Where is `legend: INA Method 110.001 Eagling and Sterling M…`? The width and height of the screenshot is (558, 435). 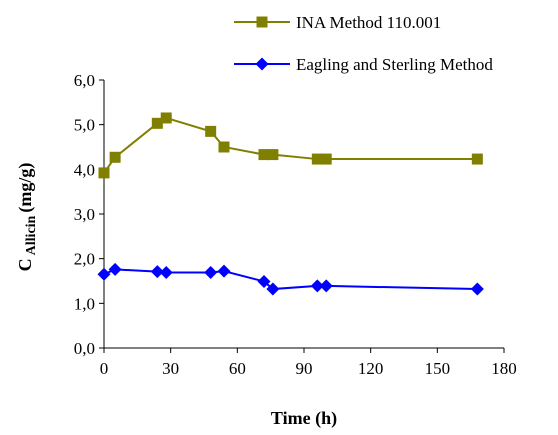 legend: INA Method 110.001 Eagling and Sterling M… is located at coordinates (363, 43).